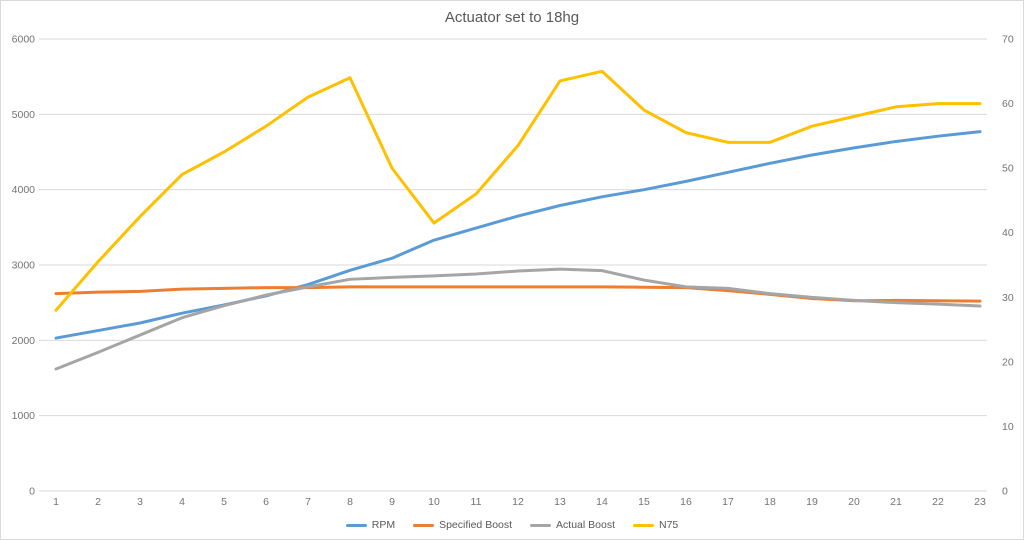  What do you see at coordinates (1008, 169) in the screenshot?
I see `y-right-tick-label: 50` at bounding box center [1008, 169].